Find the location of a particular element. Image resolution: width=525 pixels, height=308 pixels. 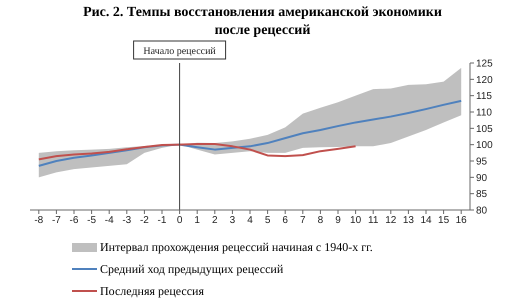

x-tick-label: 12 is located at coordinates (391, 220).